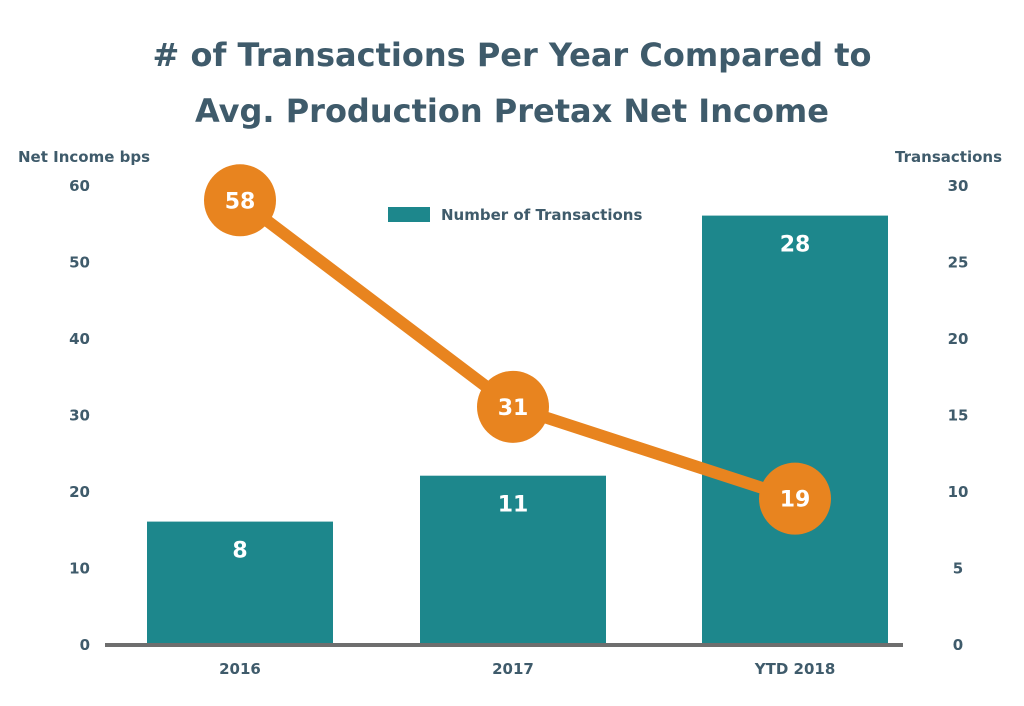 This screenshot has width=1024, height=706. What do you see at coordinates (958, 569) in the screenshot?
I see `right-tick-label: 5` at bounding box center [958, 569].